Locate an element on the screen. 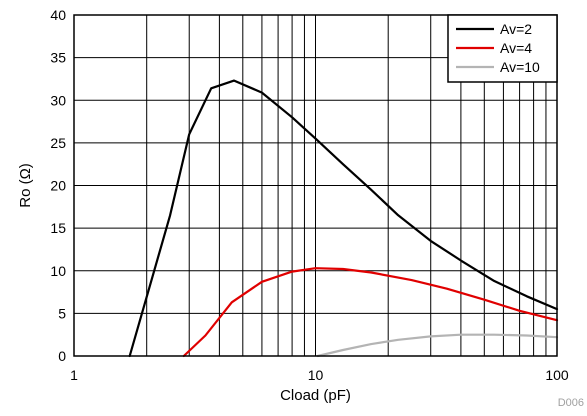  legend-label-1: Av=2 is located at coordinates (516, 29).